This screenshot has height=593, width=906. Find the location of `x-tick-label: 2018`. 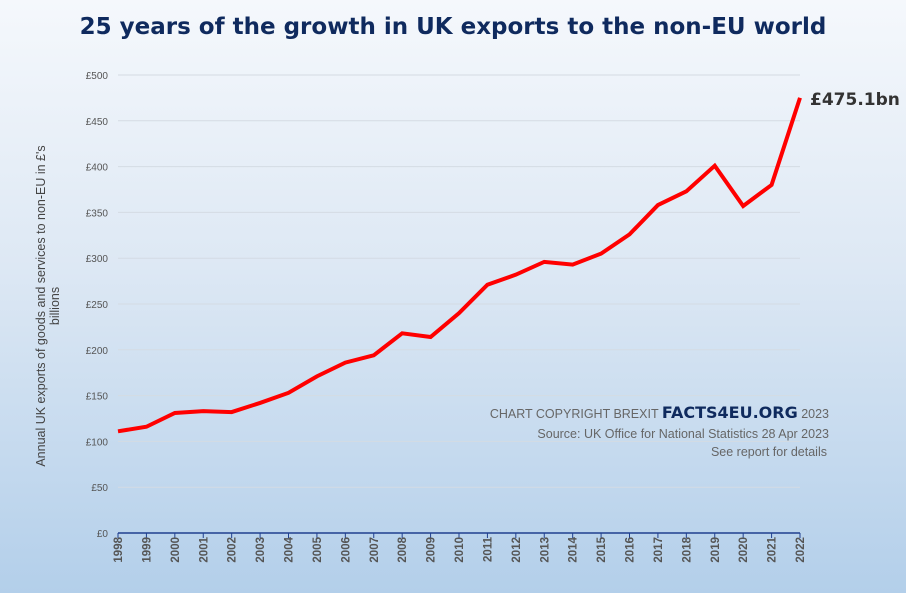

x-tick-label: 2018 is located at coordinates (687, 549).